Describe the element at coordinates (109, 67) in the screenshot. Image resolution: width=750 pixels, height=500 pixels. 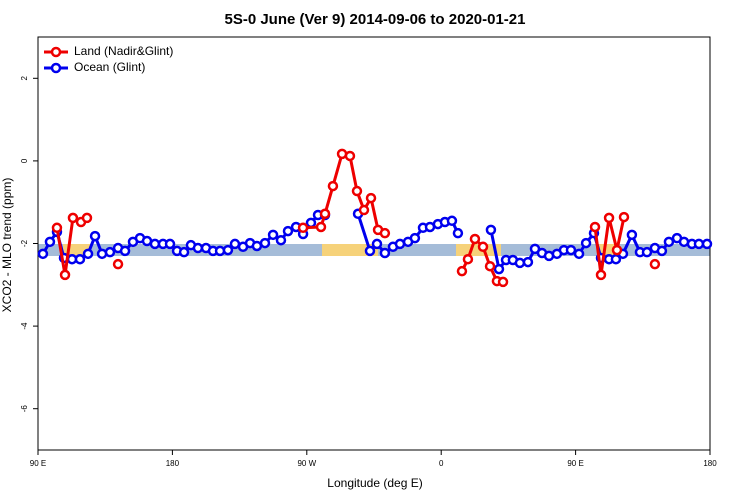
I see `legend-label: Ocean (Glint)` at that location.